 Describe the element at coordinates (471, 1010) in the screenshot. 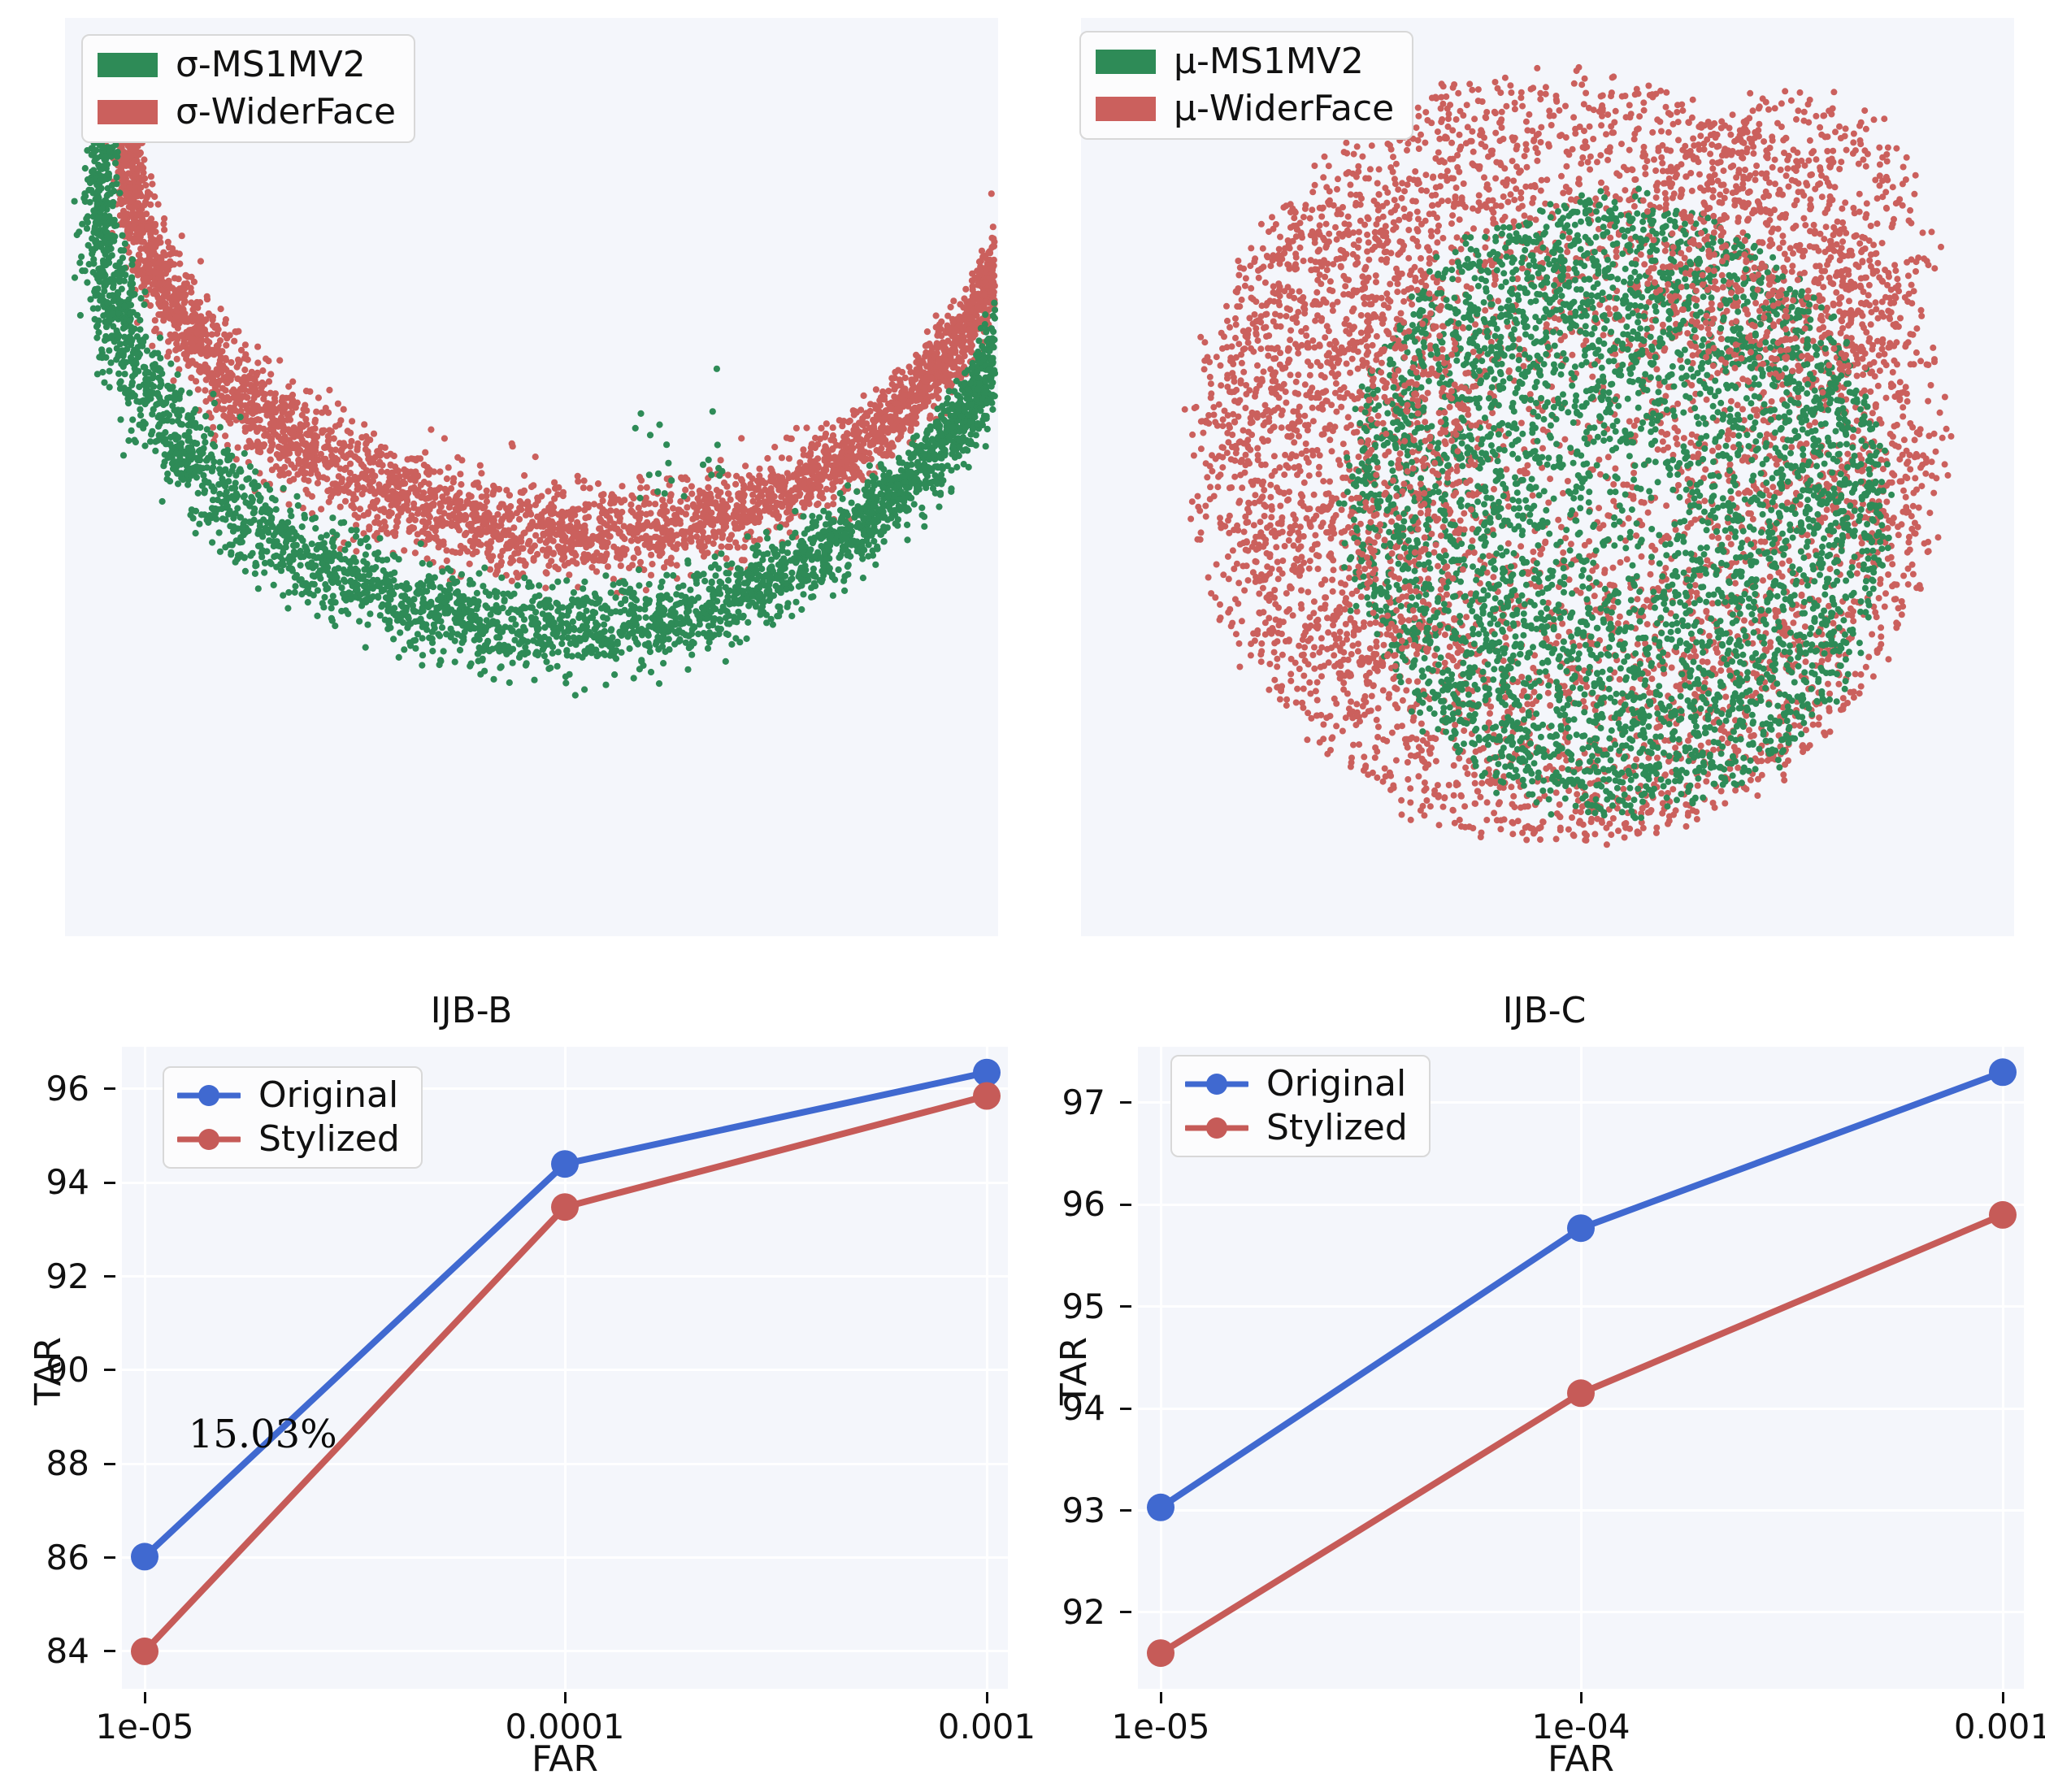

I see `ijb-b-title: IJB-B` at that location.